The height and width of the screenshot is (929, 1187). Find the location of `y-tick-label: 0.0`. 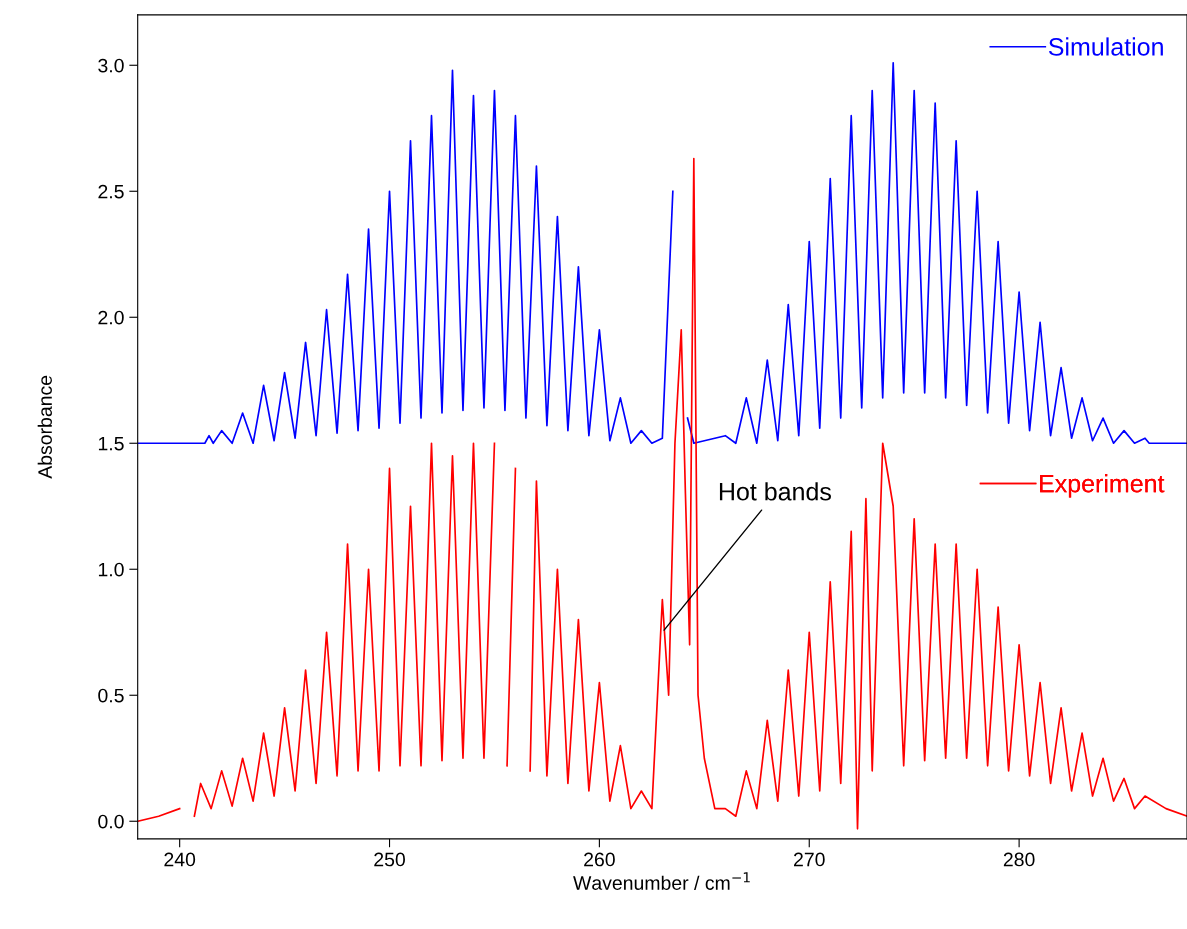

y-tick-label: 0.0 is located at coordinates (111, 821).